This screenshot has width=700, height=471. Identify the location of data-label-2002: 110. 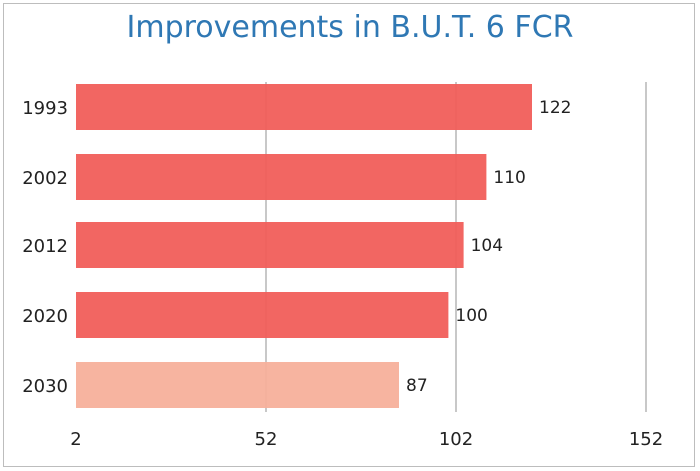
(509, 178).